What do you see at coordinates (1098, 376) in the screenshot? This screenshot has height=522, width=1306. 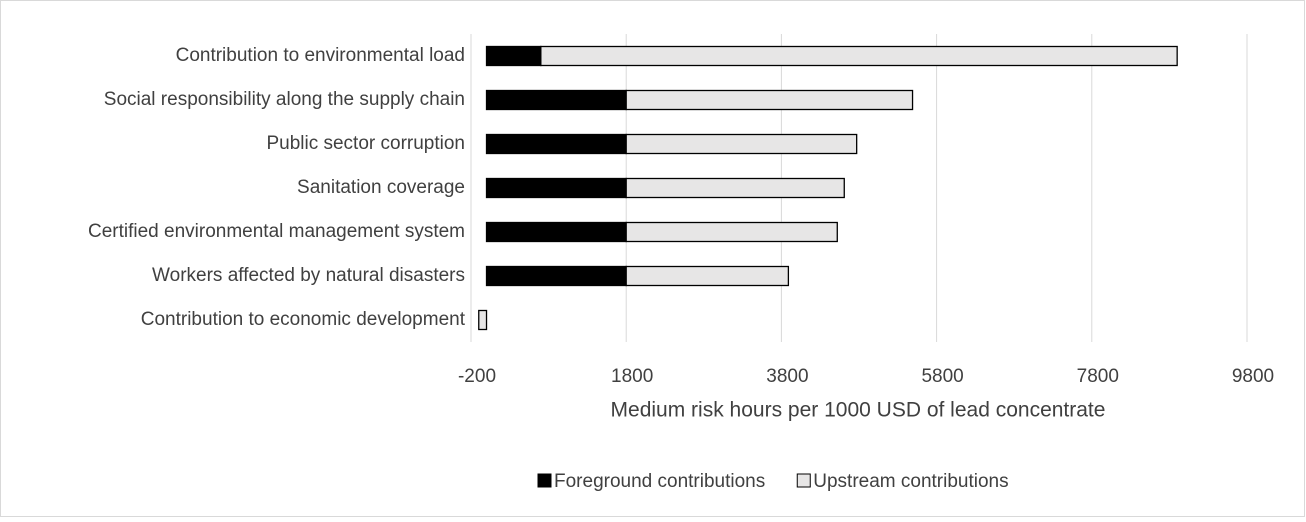 I see `x-tick-label: 7800` at bounding box center [1098, 376].